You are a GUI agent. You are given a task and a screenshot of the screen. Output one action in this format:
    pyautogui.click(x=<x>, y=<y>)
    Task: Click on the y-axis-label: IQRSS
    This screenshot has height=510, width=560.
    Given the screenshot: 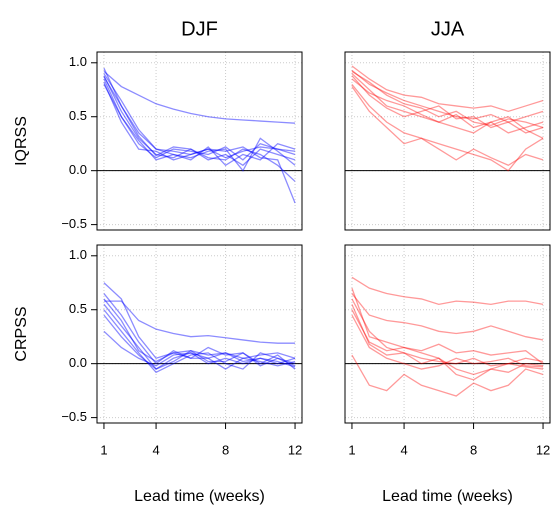 What is the action you would take?
    pyautogui.click(x=21, y=141)
    